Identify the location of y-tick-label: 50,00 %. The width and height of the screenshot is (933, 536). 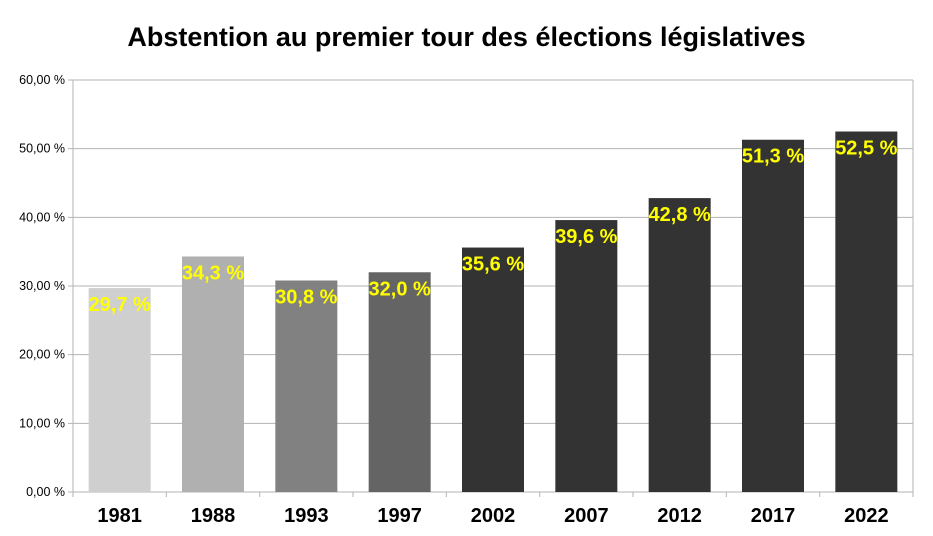
(42, 149).